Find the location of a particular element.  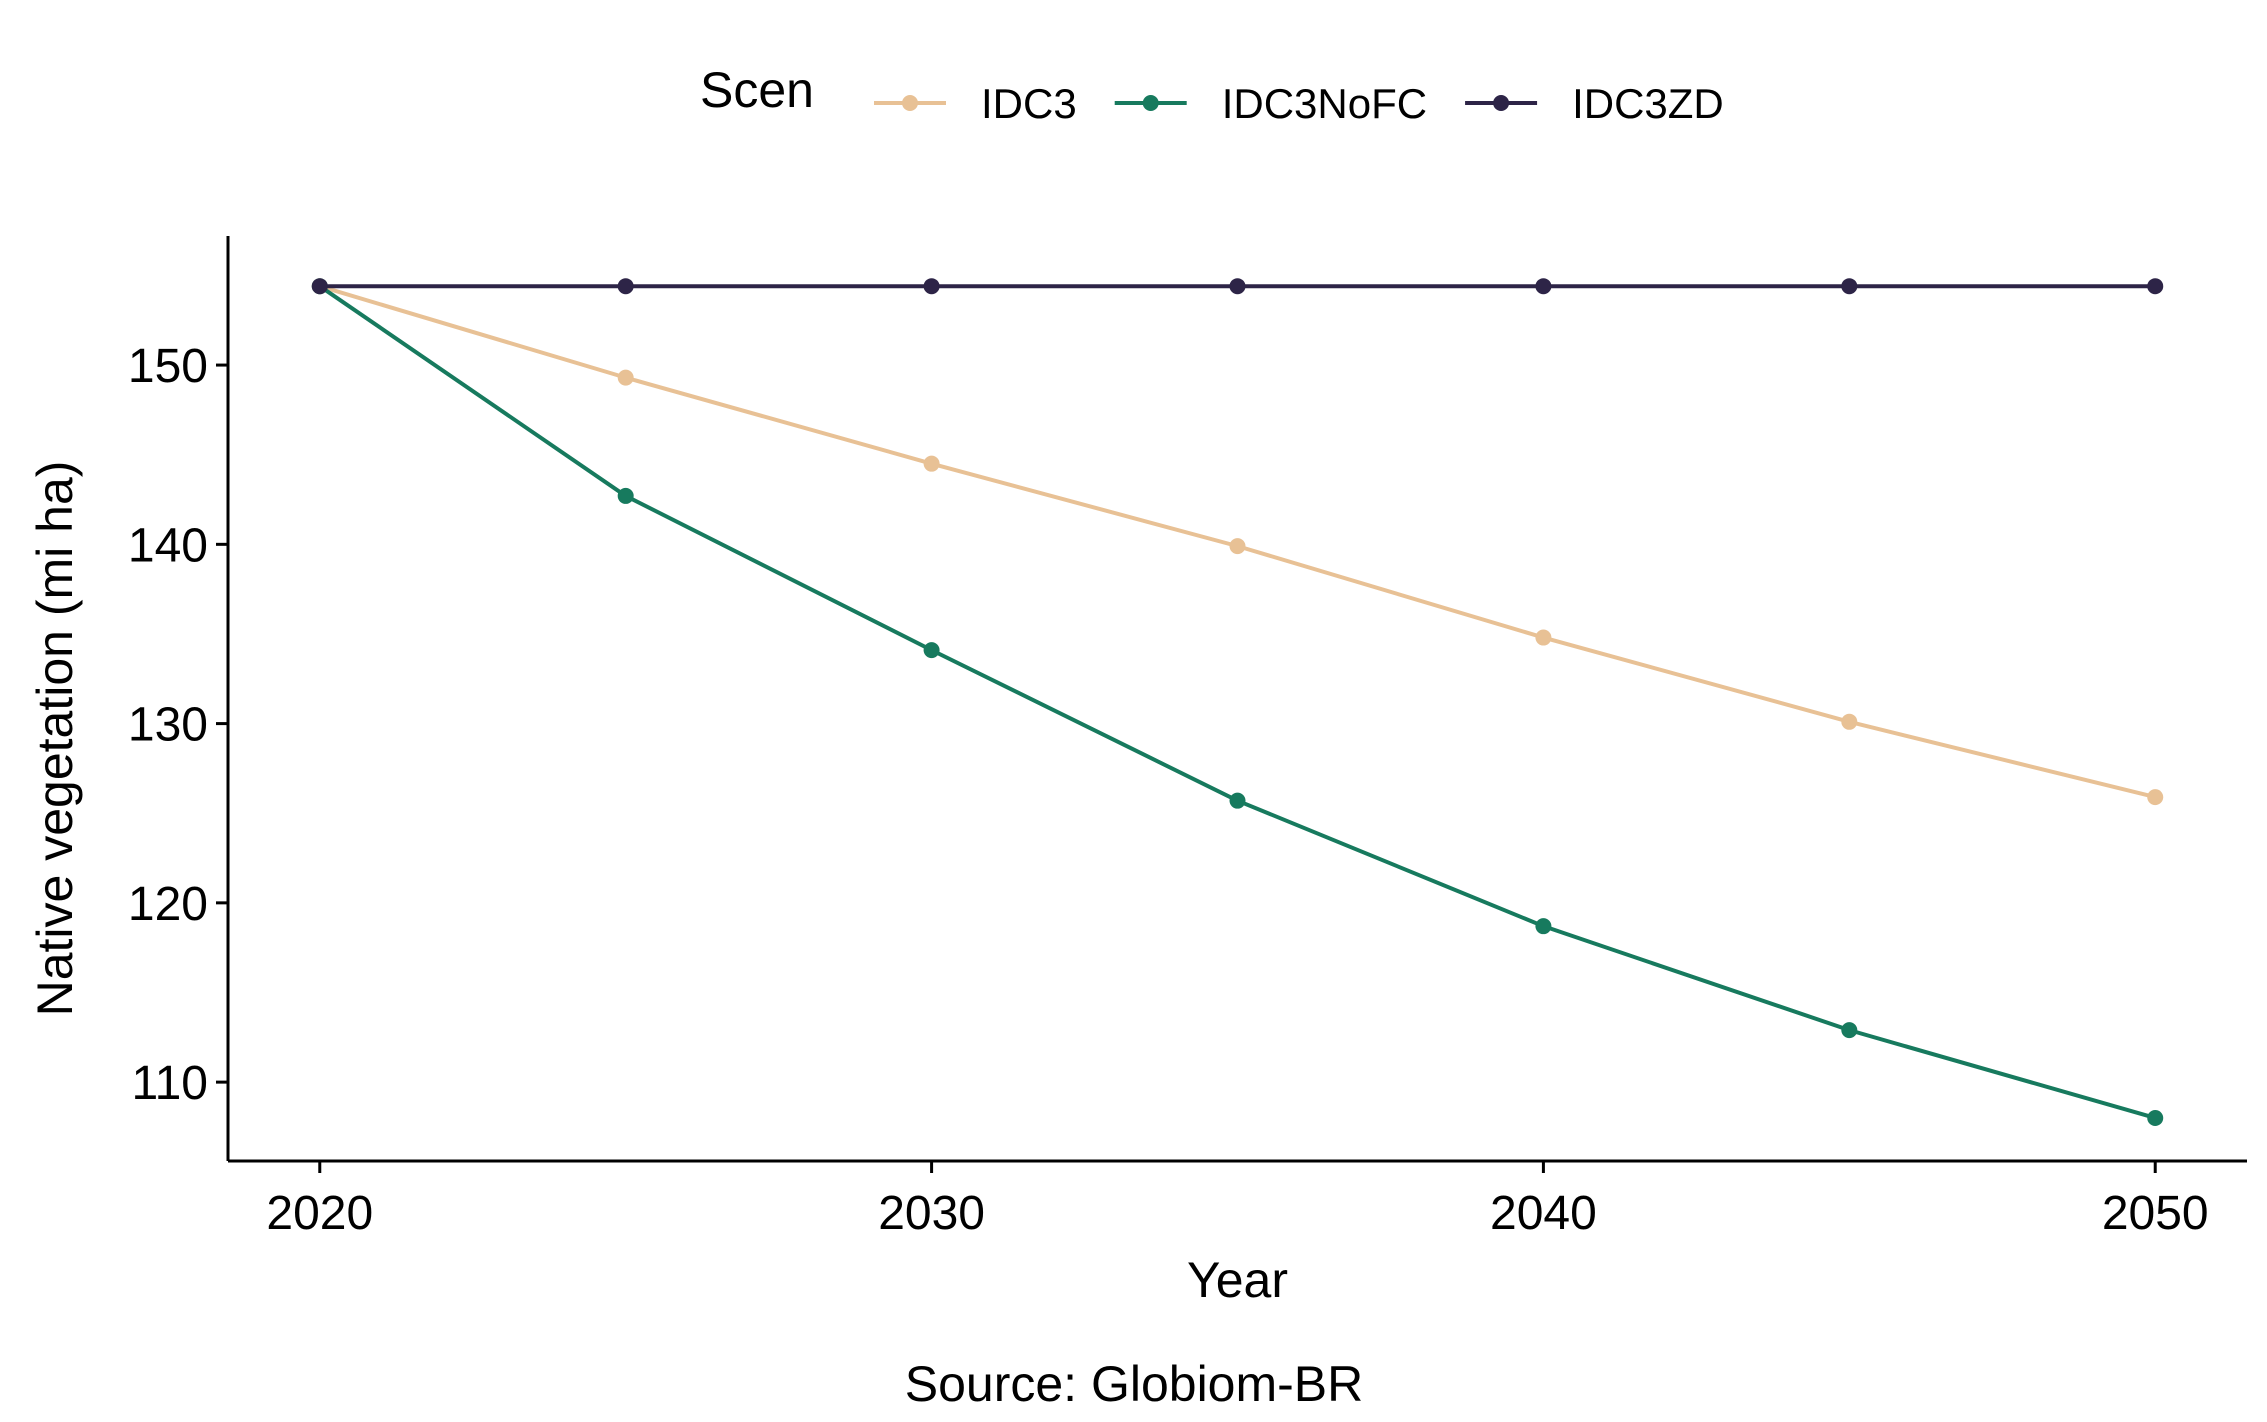

legend-label: IDC3 is located at coordinates (1029, 103).